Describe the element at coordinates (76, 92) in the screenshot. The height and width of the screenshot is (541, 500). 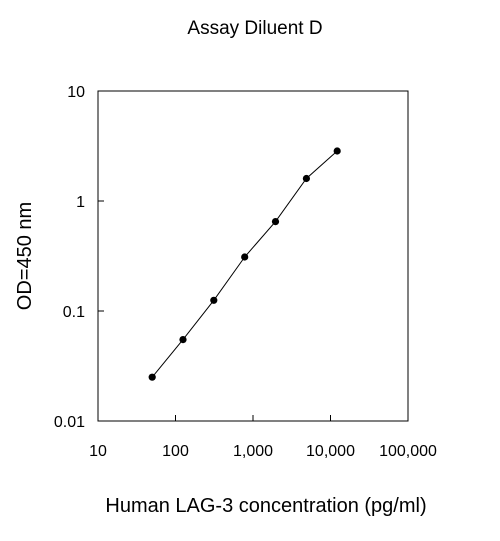
I see `y-tick-label: 10` at that location.